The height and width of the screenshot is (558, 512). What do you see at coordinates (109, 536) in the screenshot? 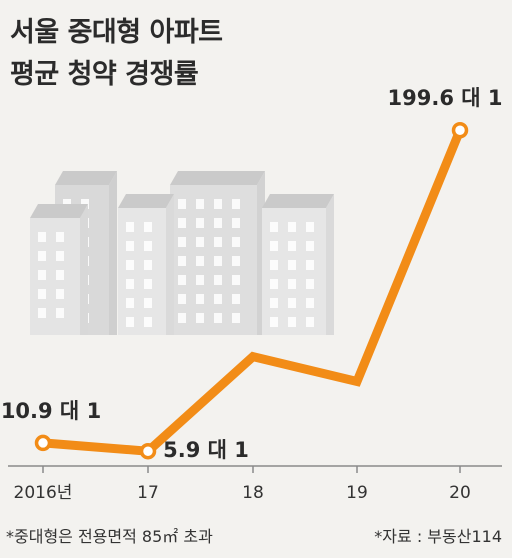
I see `footnote-definition: *중대형은 전용면적 85㎡ 초과` at bounding box center [109, 536].